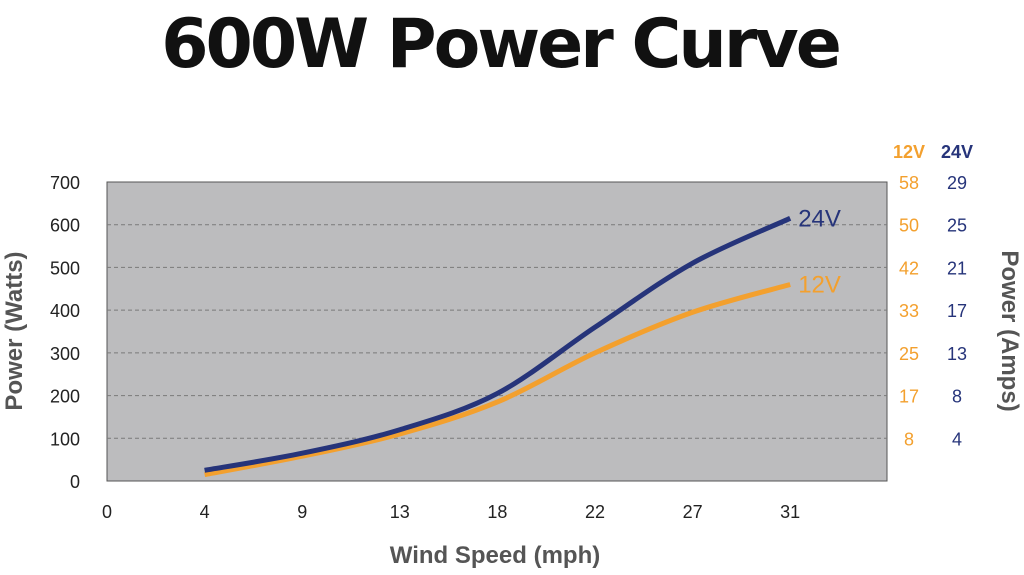  I want to click on x-tick-label: 13, so click(400, 512).